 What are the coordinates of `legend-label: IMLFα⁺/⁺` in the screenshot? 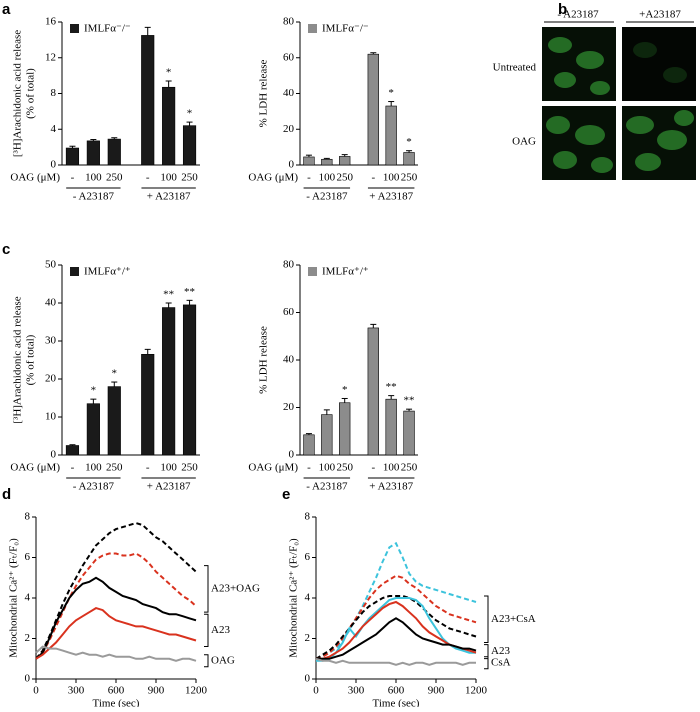 It's located at (107, 272).